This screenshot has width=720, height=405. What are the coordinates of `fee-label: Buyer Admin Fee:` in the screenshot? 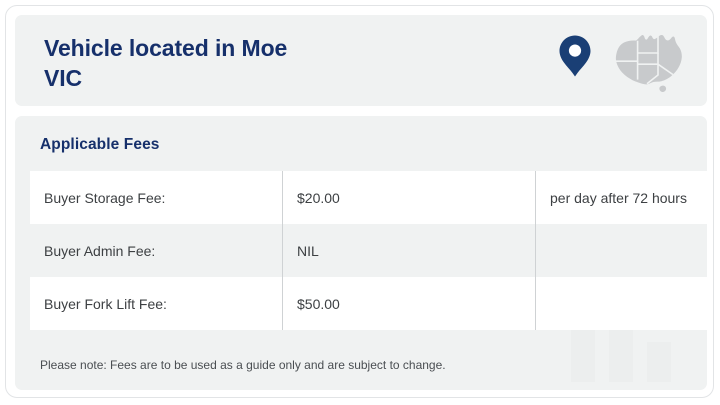 It's located at (156, 250).